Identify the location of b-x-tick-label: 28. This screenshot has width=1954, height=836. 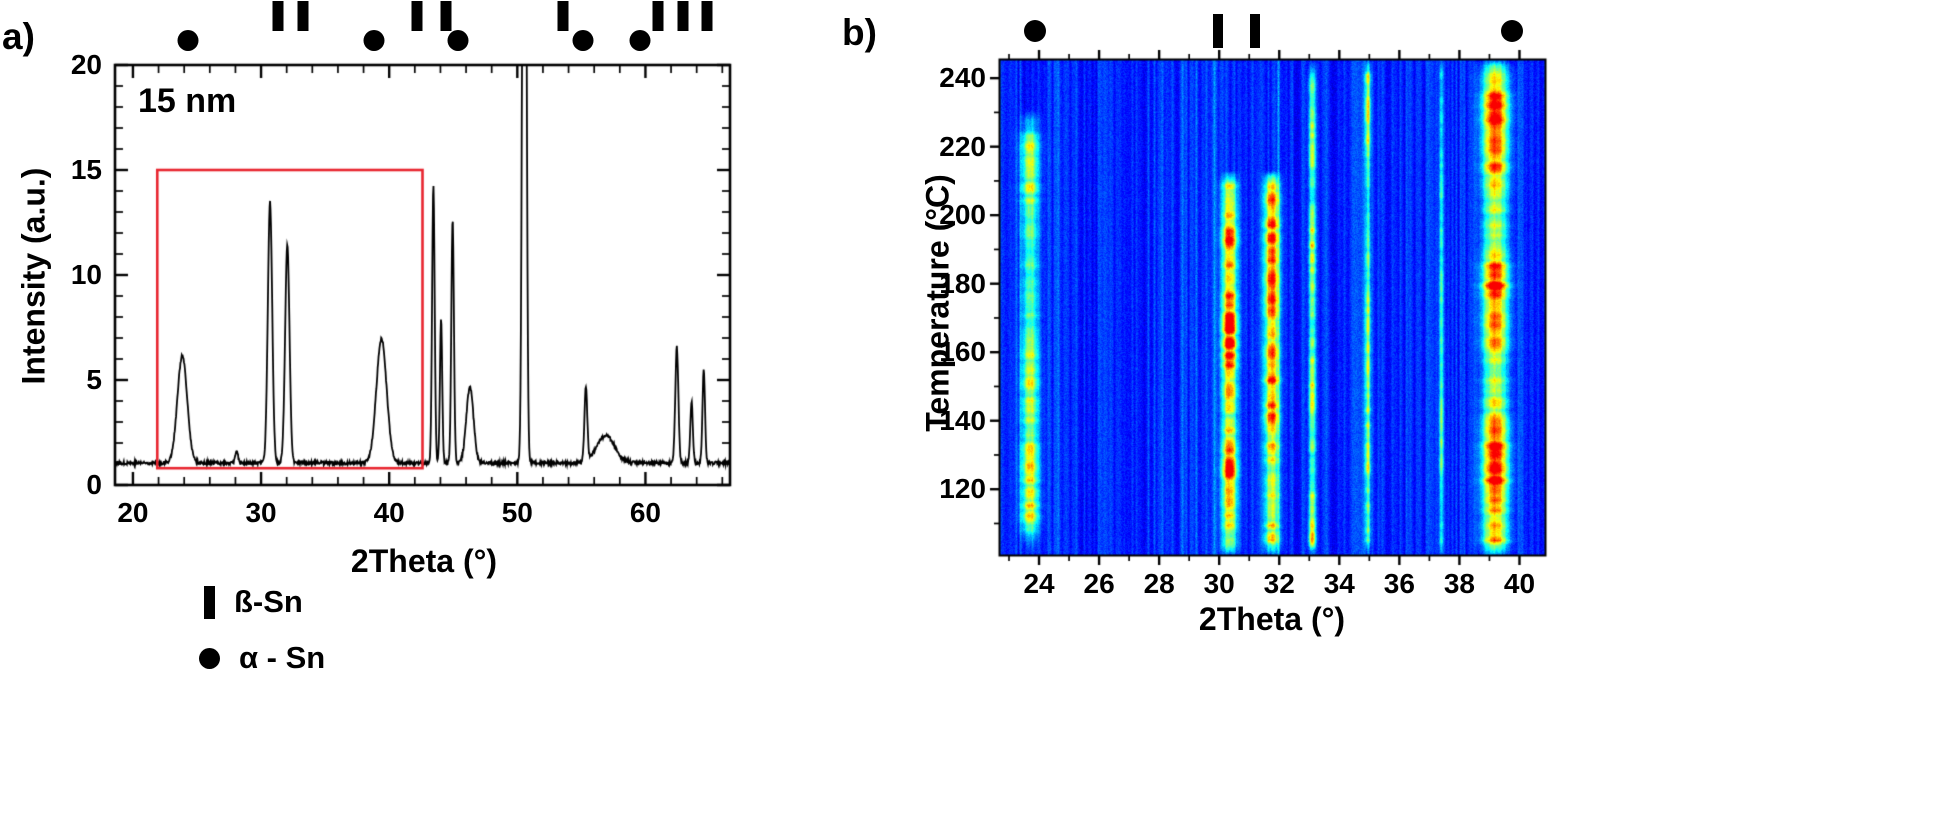
(1159, 583).